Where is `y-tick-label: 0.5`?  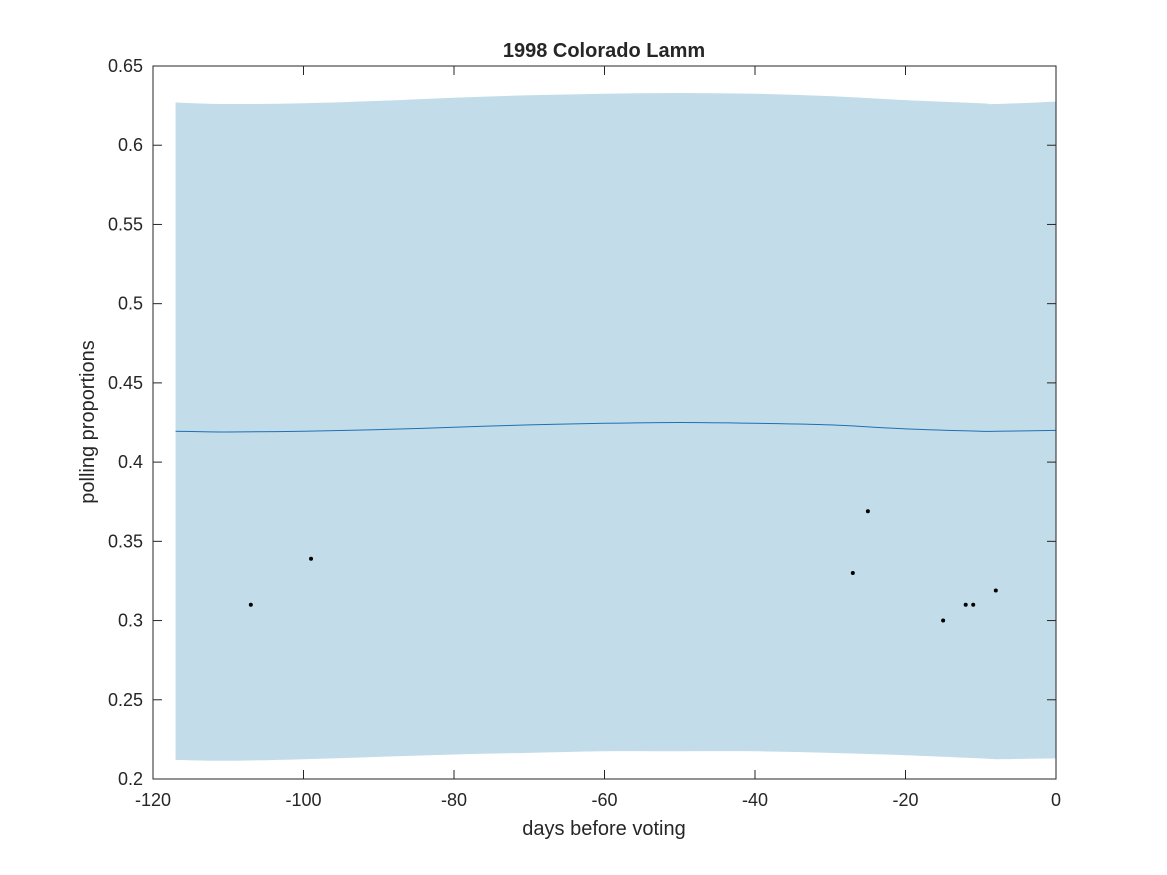 y-tick-label: 0.5 is located at coordinates (130, 304).